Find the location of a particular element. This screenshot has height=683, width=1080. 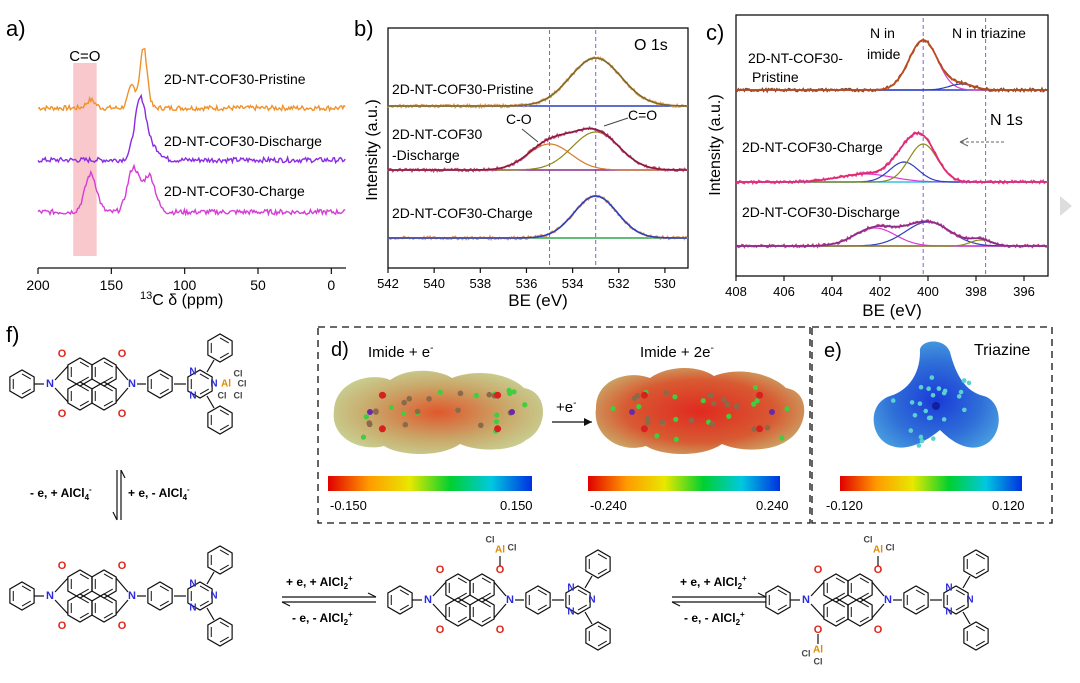

e-scale-max: 0.120 is located at coordinates (1008, 505).